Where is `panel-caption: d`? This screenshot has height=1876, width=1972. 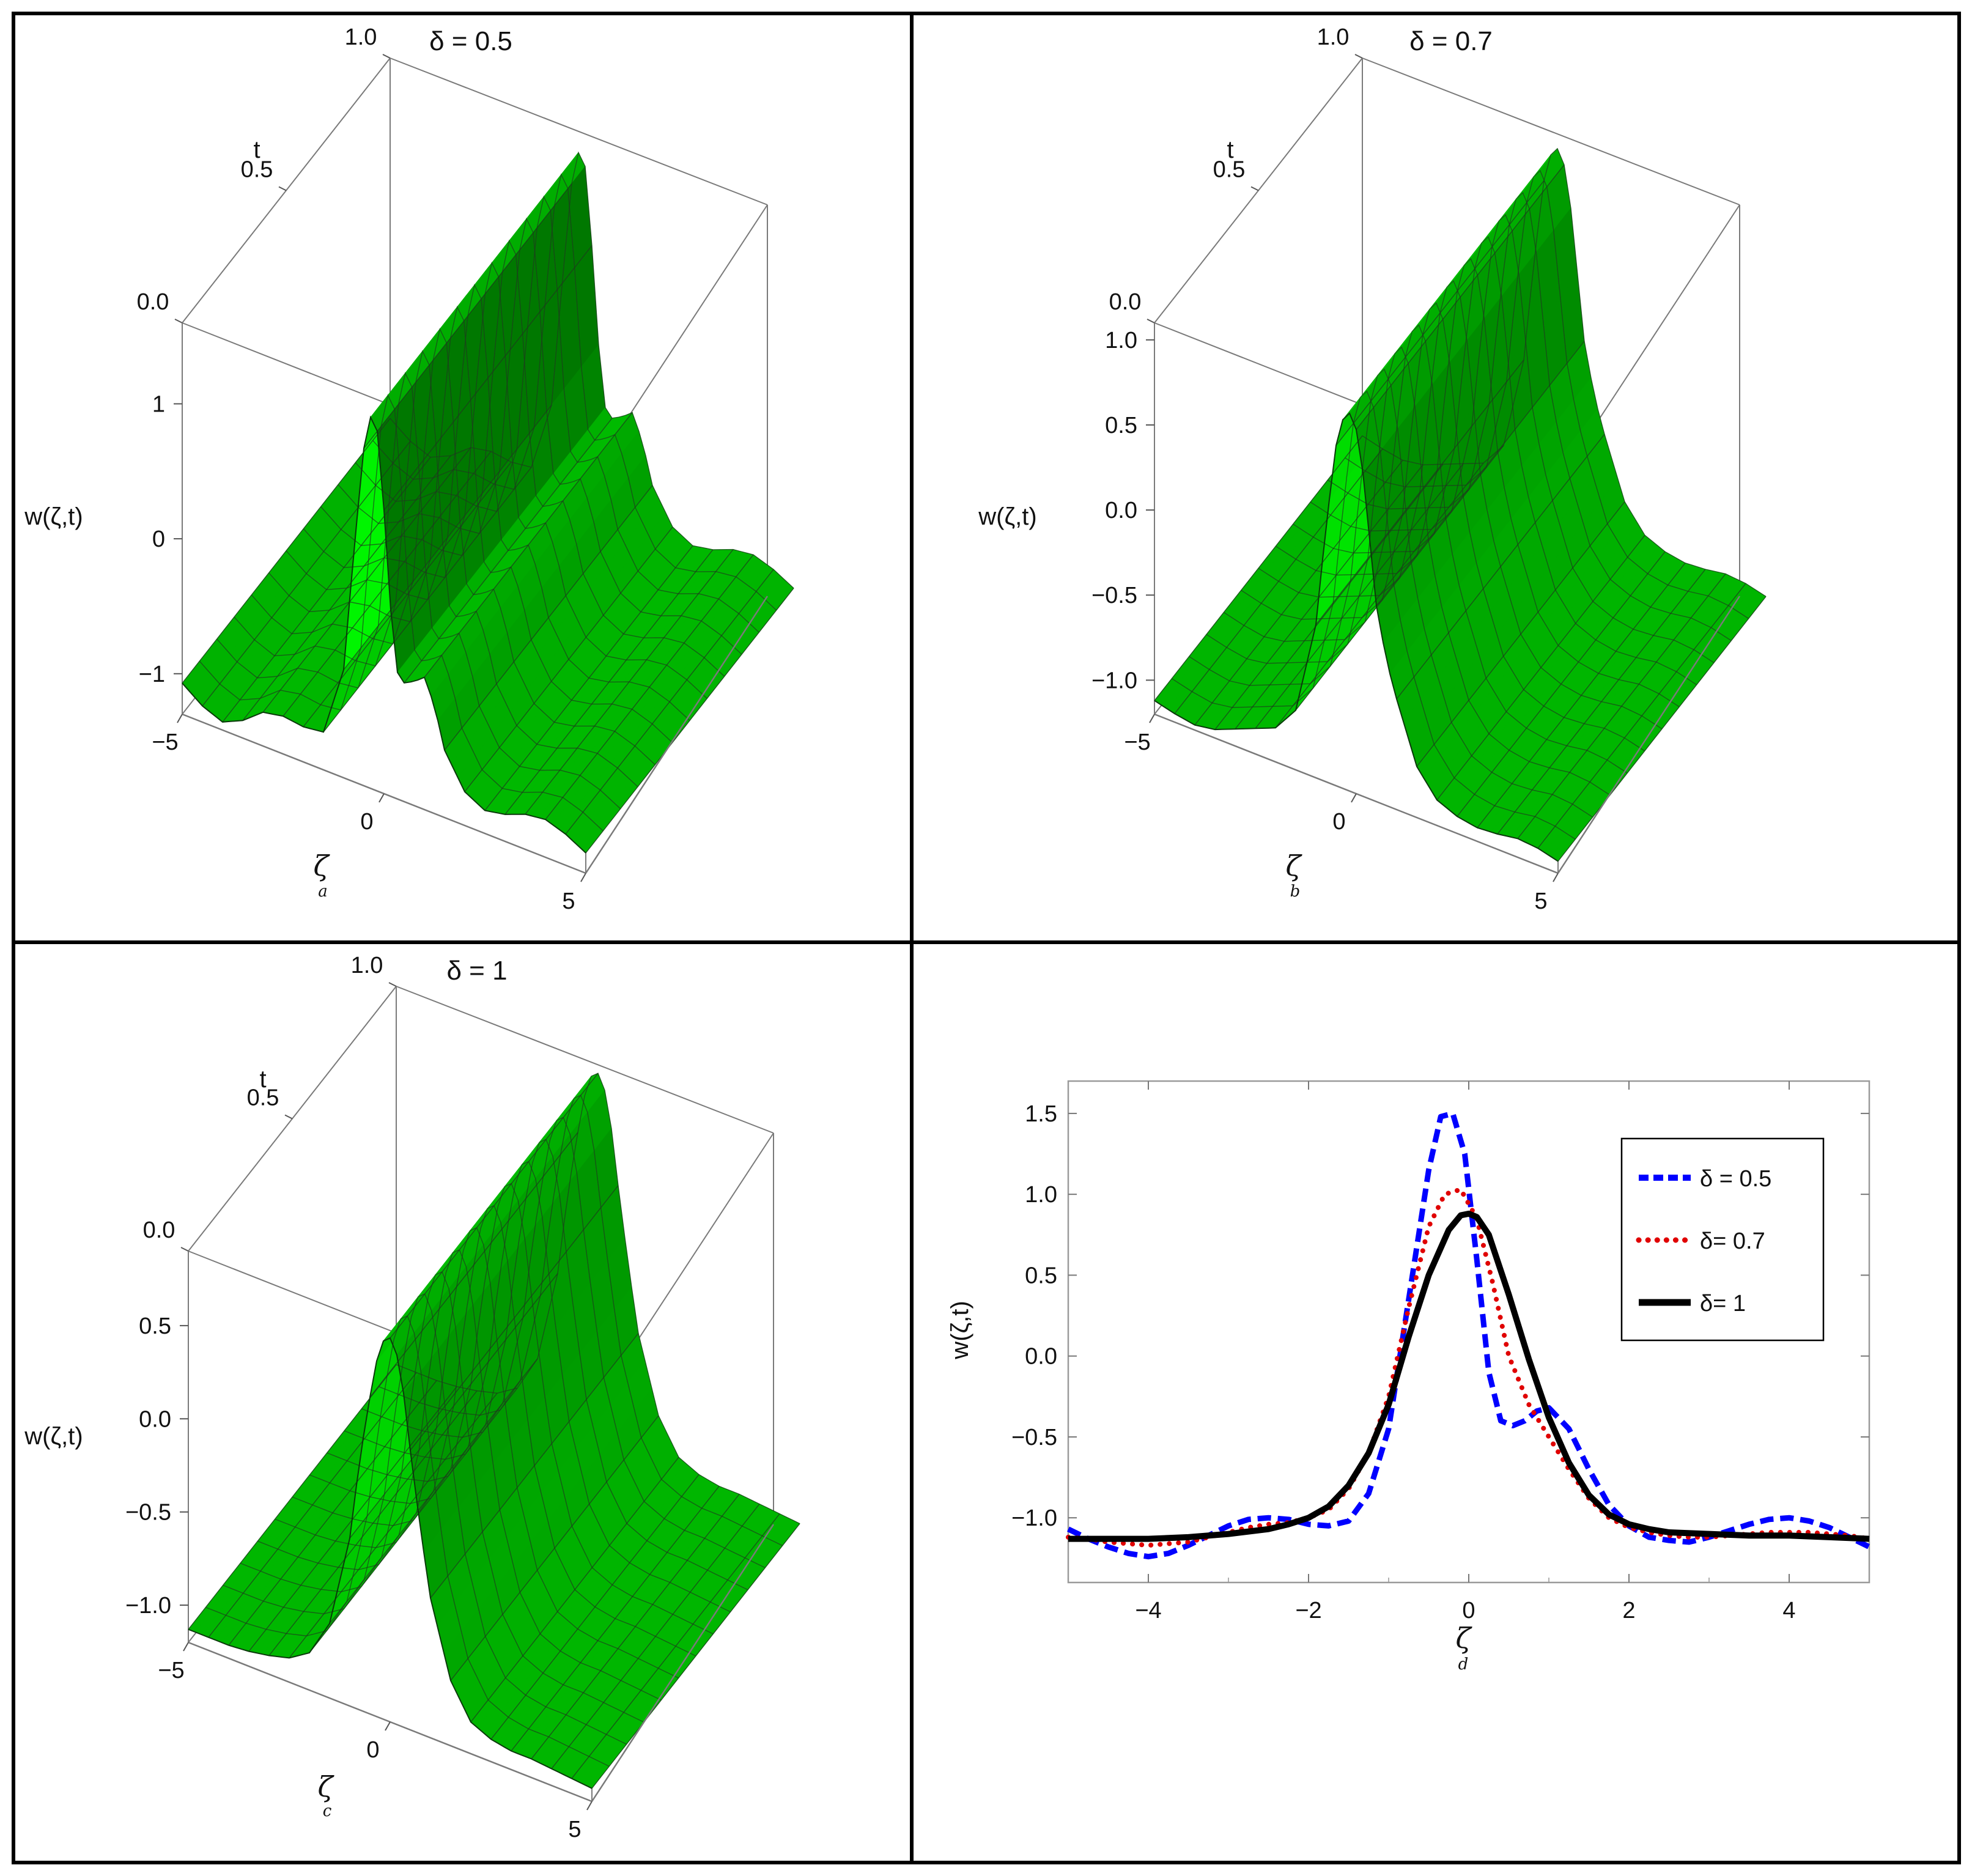 panel-caption: d is located at coordinates (1464, 1664).